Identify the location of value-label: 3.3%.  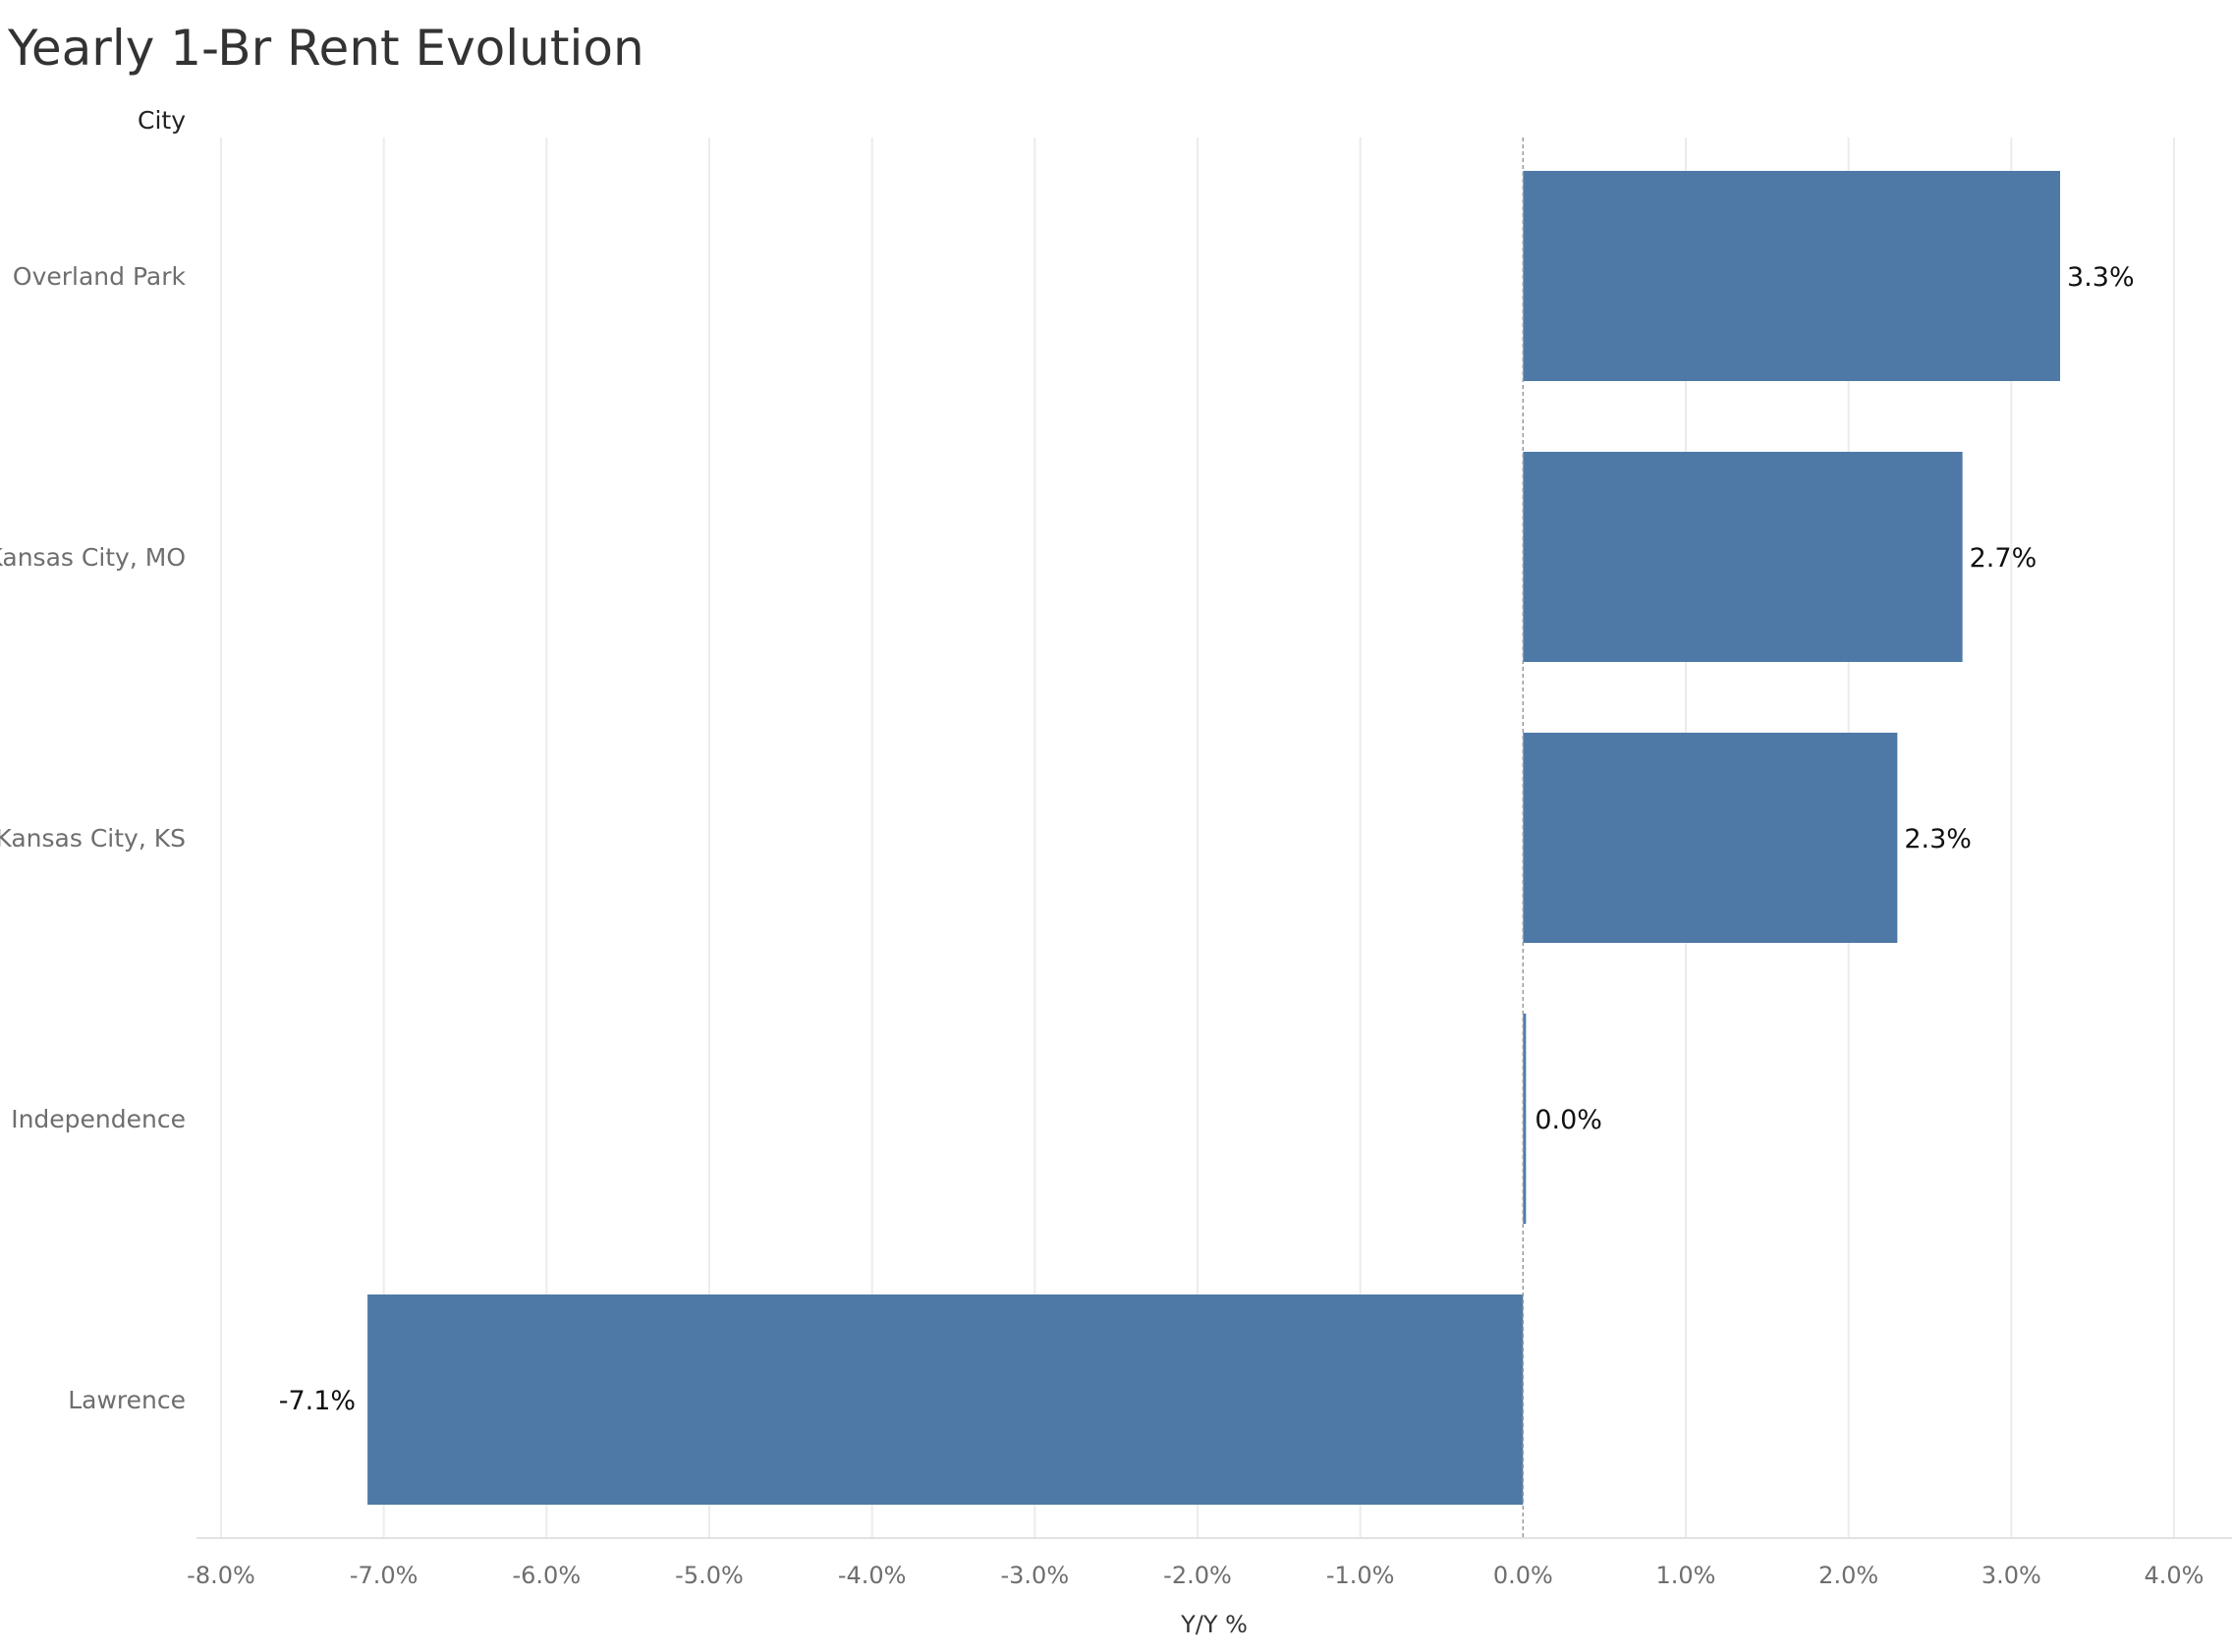
(2101, 277).